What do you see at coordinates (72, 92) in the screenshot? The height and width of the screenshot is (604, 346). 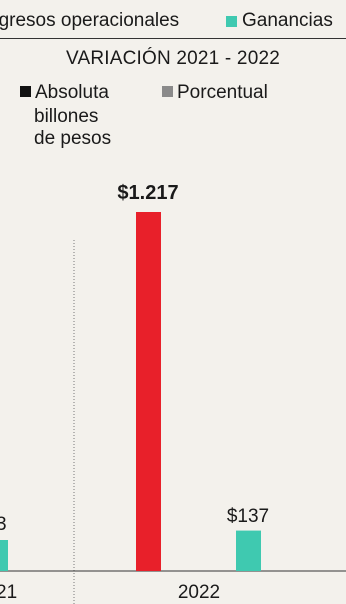 I see `legend-absolute-label: Absoluta` at bounding box center [72, 92].